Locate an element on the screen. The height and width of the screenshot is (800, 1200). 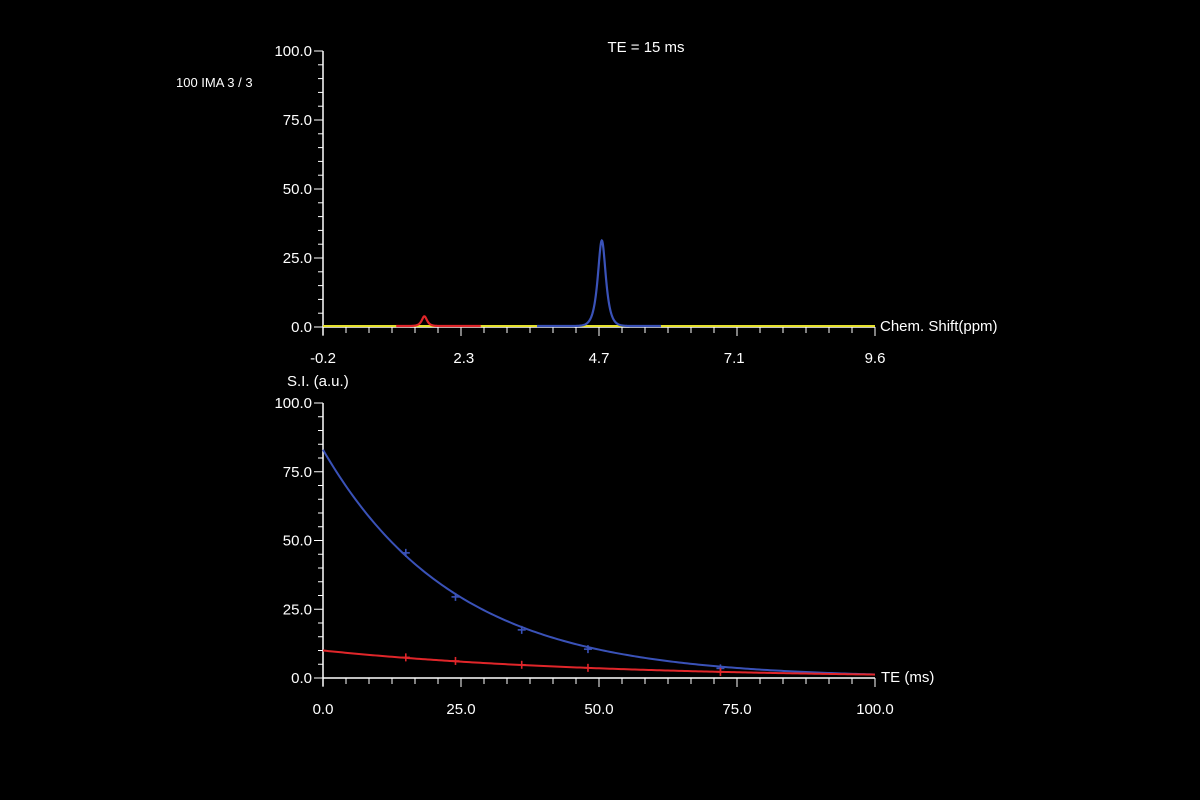
x-tick-label: 50.0 is located at coordinates (598, 709).